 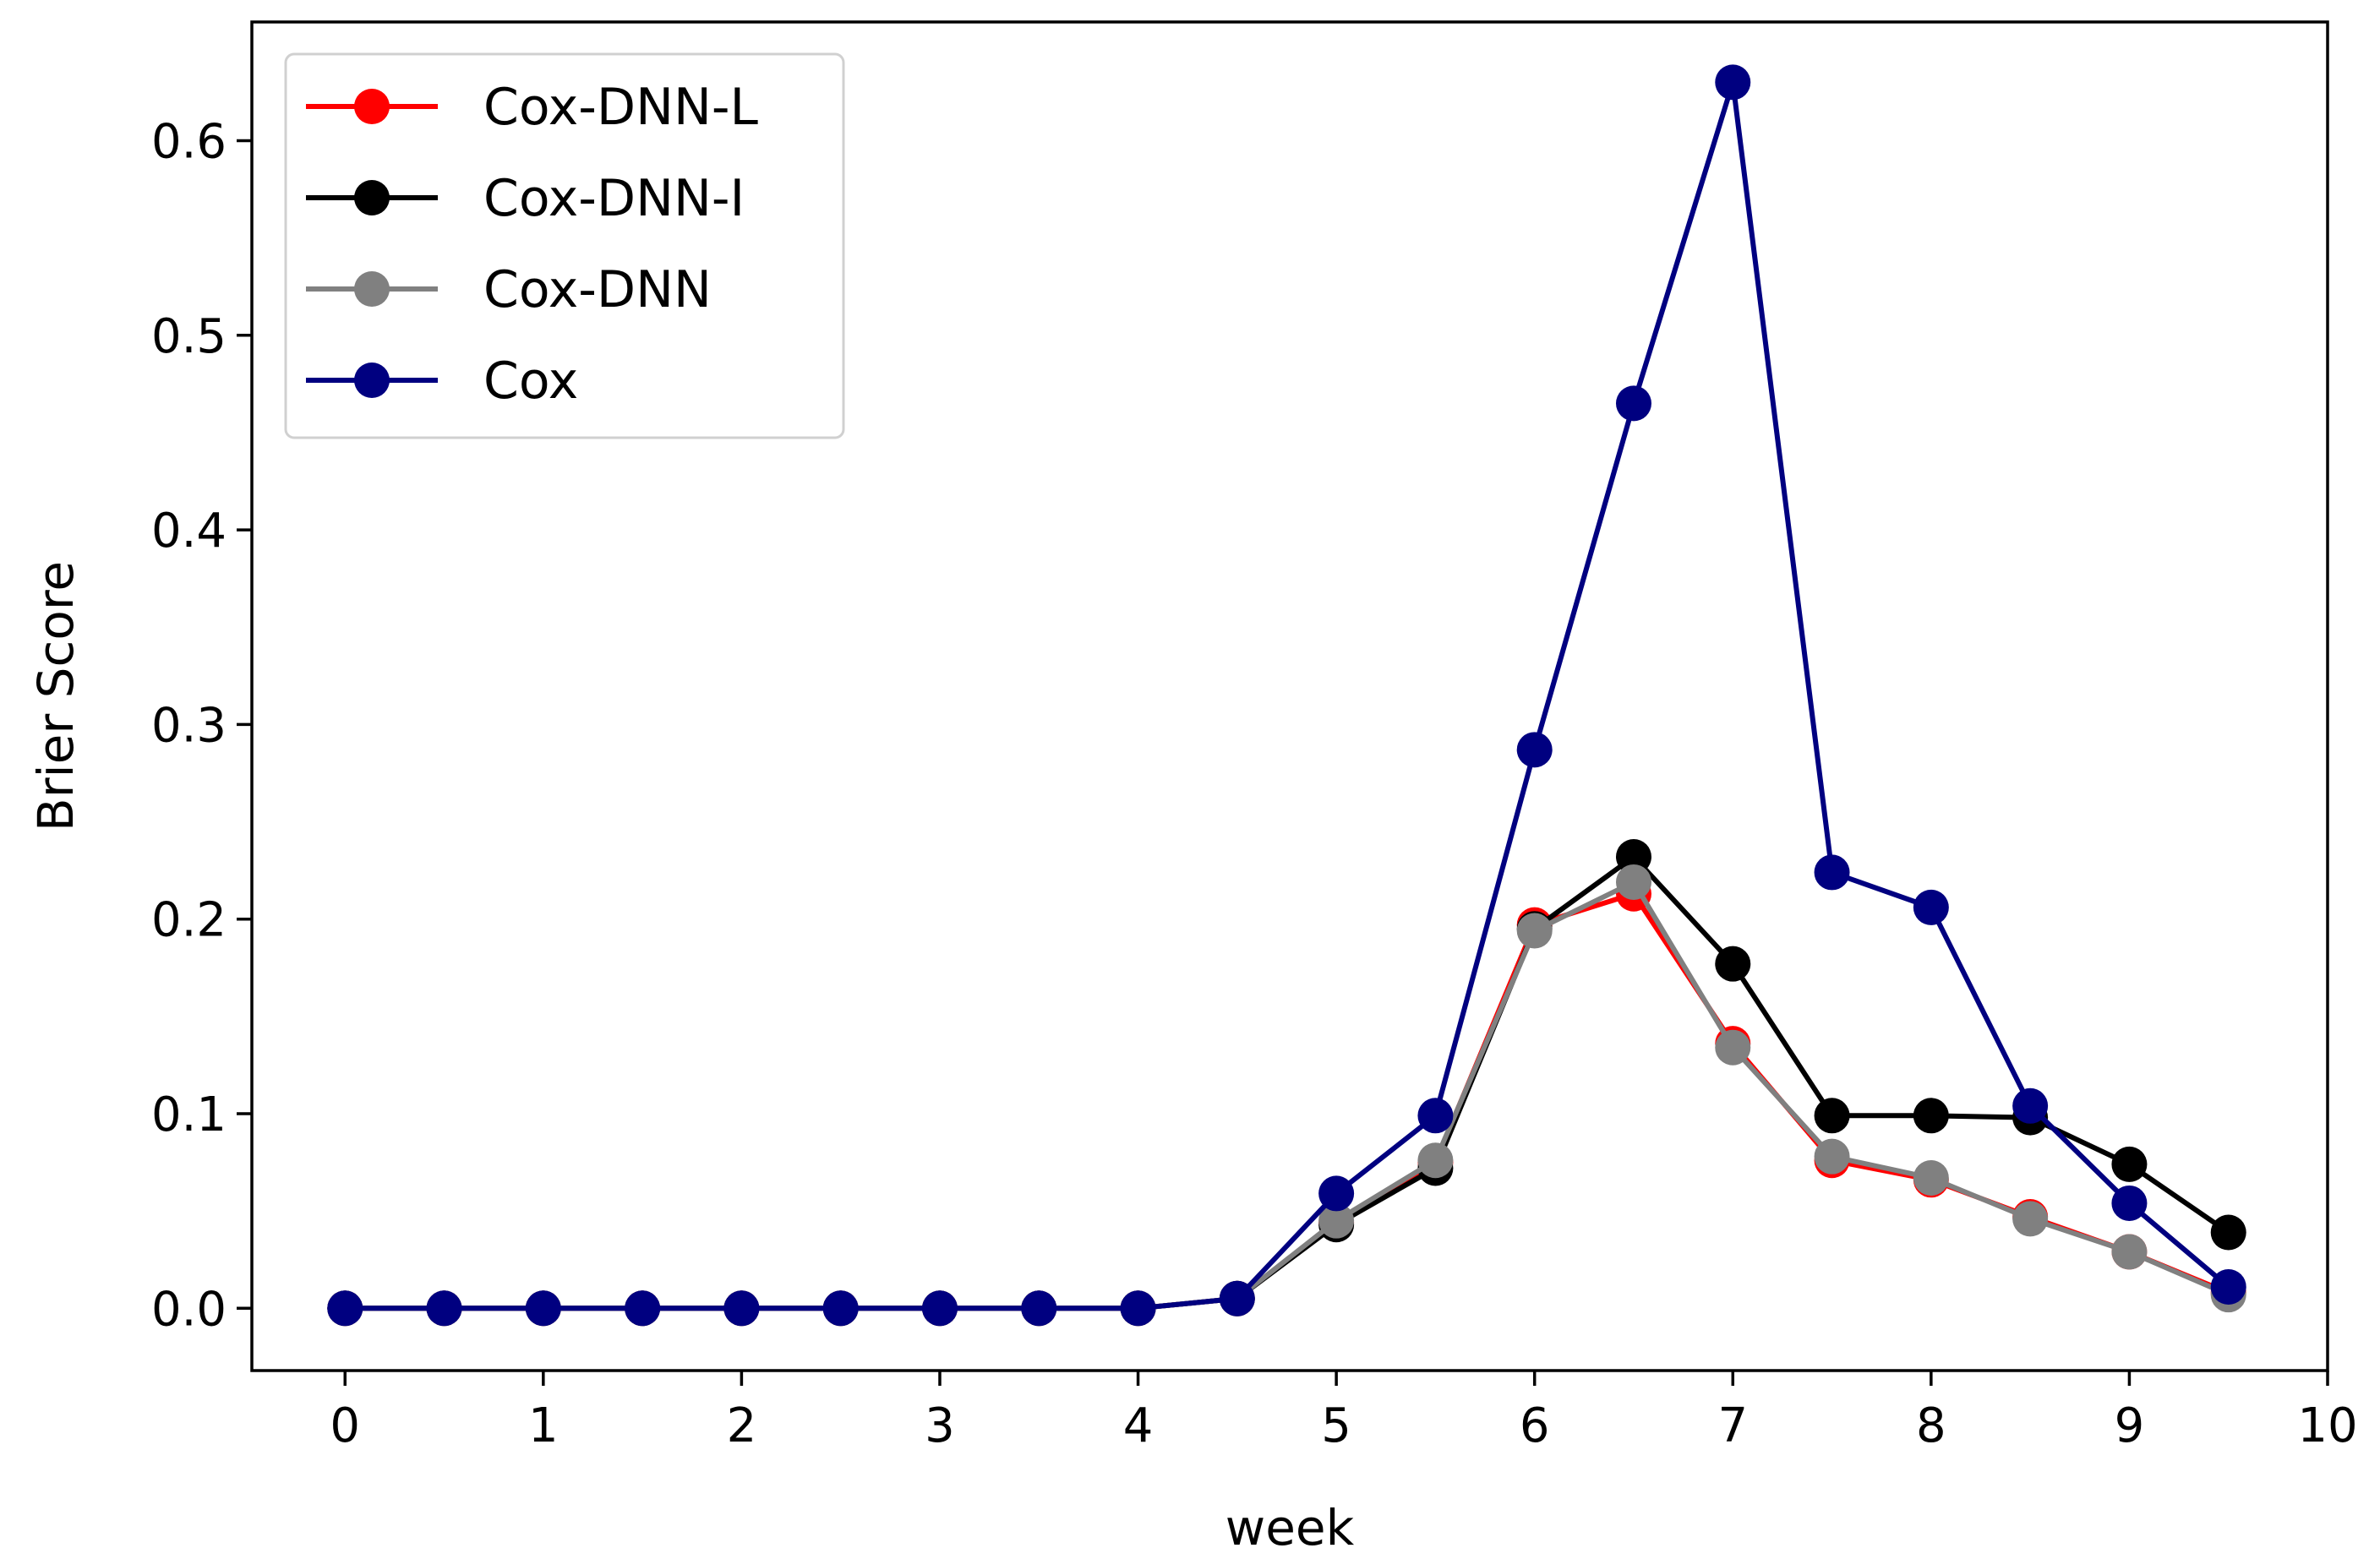 What do you see at coordinates (189, 726) in the screenshot?
I see `y-tick-label: 0.3` at bounding box center [189, 726].